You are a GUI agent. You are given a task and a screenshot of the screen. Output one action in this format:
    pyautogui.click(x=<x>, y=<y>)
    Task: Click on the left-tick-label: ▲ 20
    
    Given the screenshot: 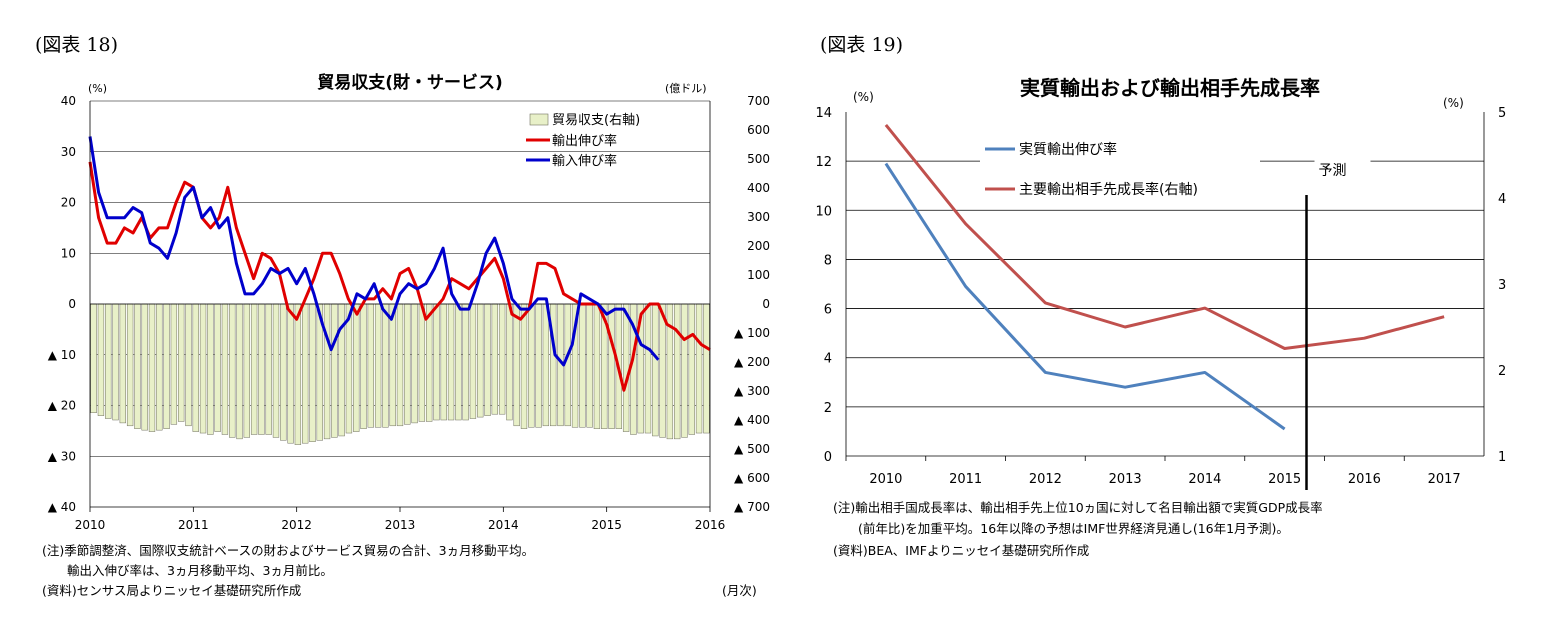 What is the action you would take?
    pyautogui.click(x=62, y=406)
    